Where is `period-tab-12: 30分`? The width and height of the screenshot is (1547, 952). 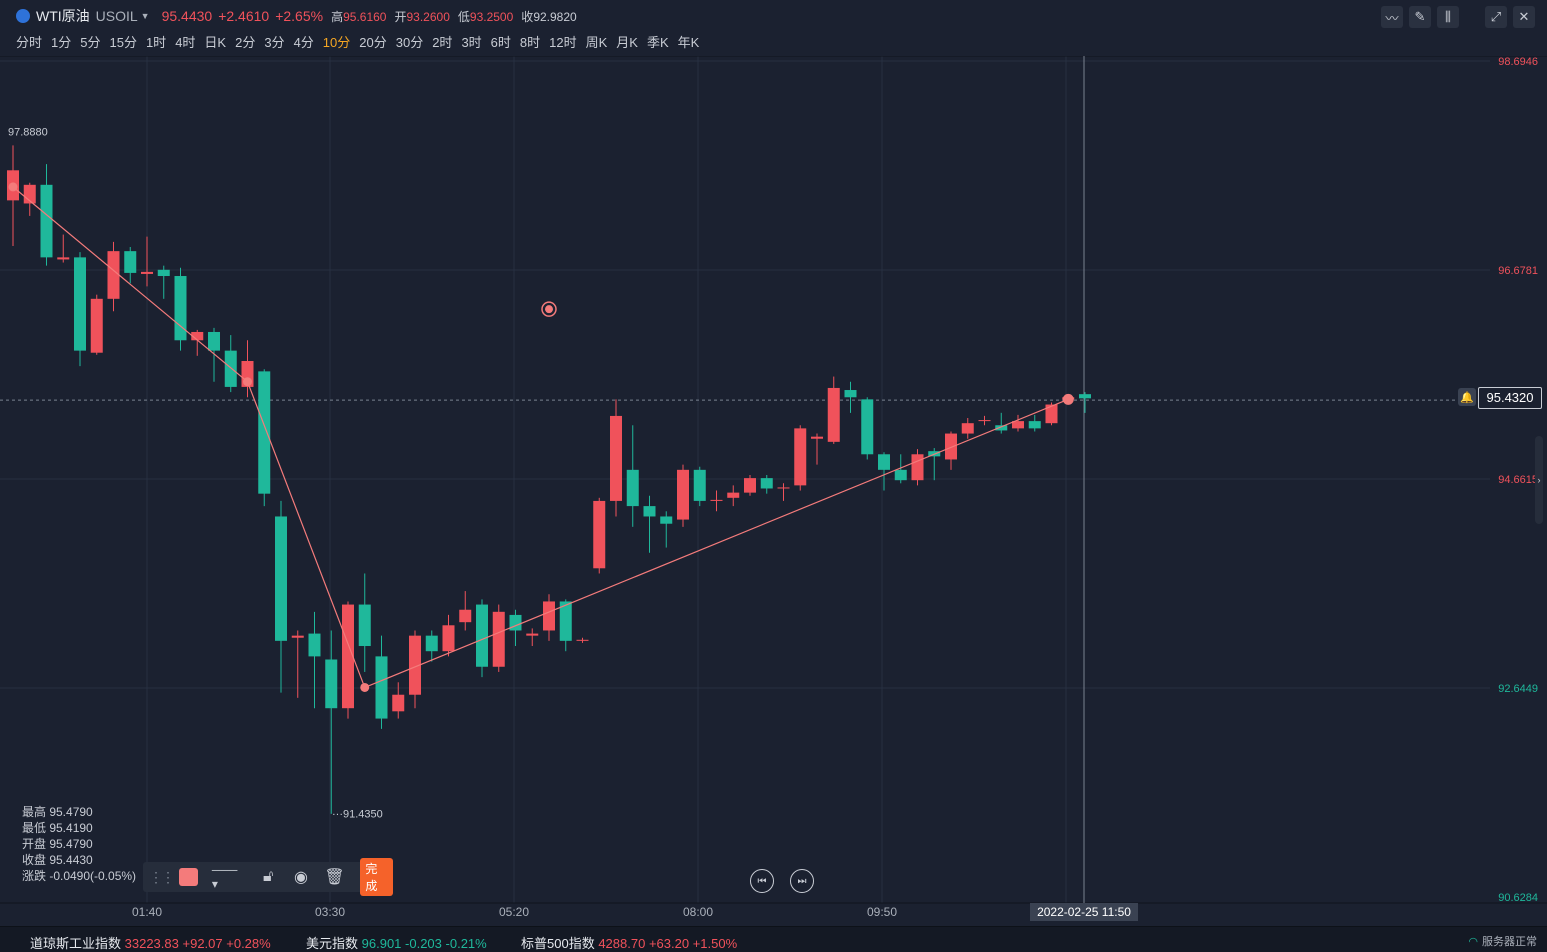
period-tab-12: 30分 is located at coordinates (409, 42).